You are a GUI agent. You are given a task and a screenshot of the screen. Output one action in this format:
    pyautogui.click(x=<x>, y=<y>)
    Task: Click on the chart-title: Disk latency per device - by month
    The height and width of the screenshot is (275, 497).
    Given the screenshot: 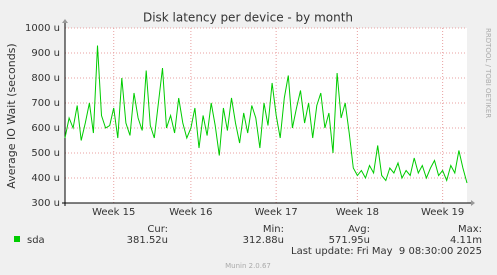 What is the action you would take?
    pyautogui.click(x=248, y=18)
    